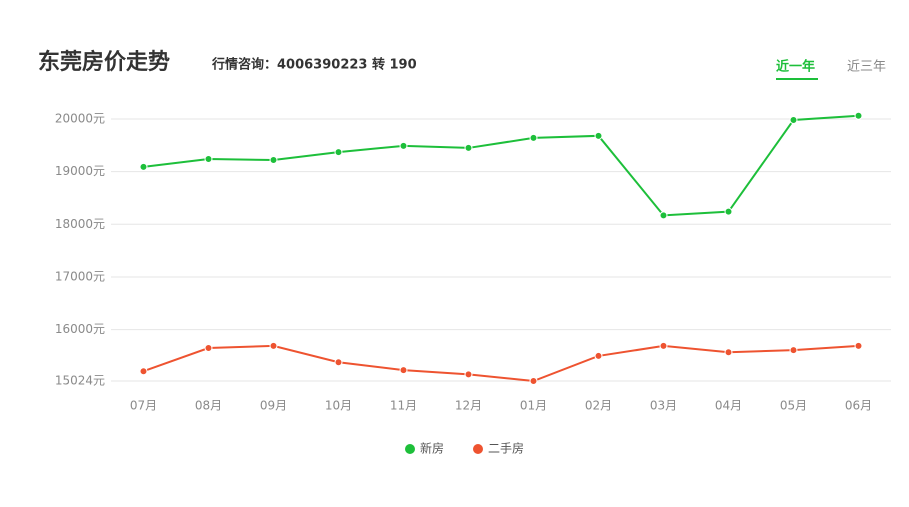 The width and height of the screenshot is (909, 507). What do you see at coordinates (314, 65) in the screenshot?
I see `subtitle: 行情咨询：4006390223 转 190` at bounding box center [314, 65].